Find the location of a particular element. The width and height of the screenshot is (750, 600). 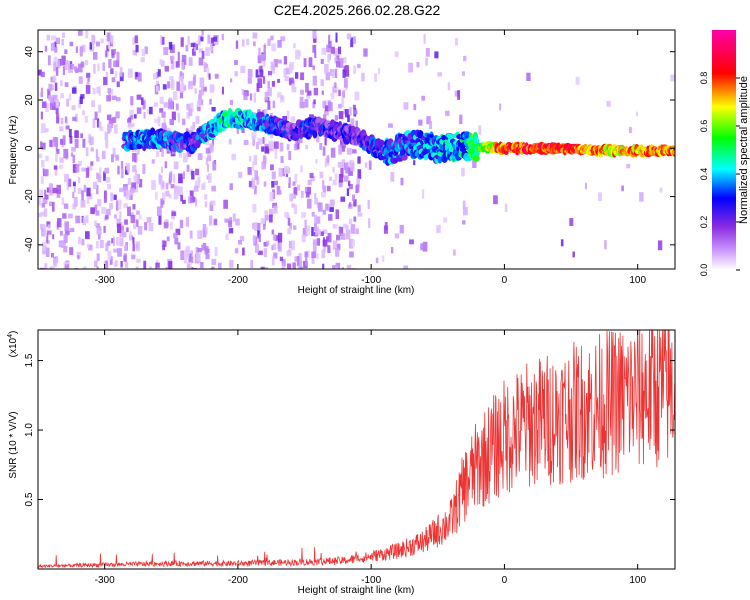

spec-ytick-label: 40 is located at coordinates (29, 52).